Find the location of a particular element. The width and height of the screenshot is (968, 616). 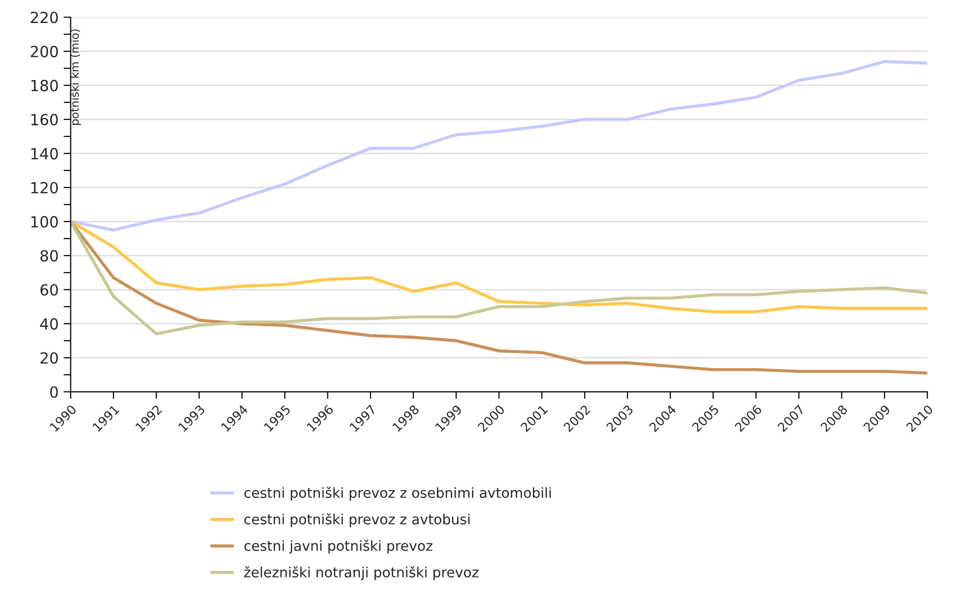

y-tick-label: 120 is located at coordinates (44, 188).